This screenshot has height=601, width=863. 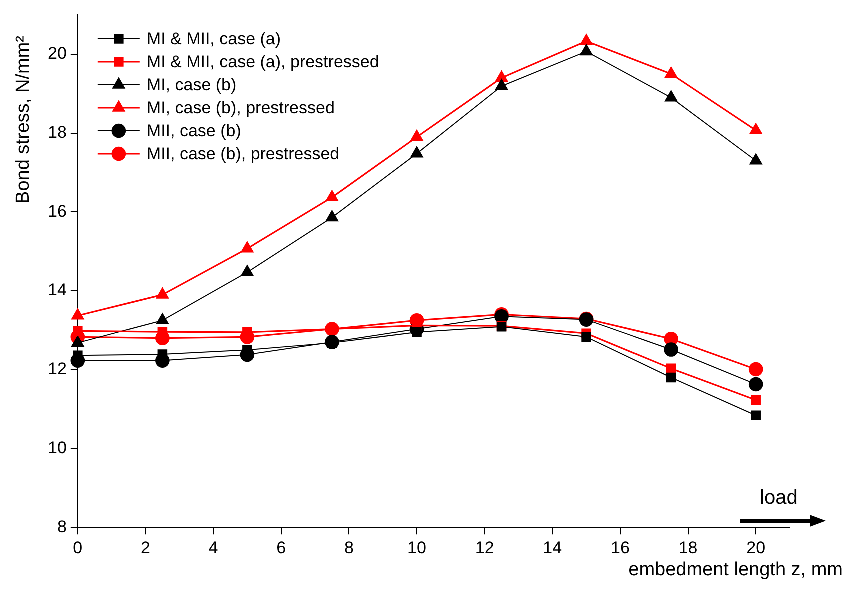 What do you see at coordinates (57, 369) in the screenshot?
I see `y-tick-label: 12` at bounding box center [57, 369].